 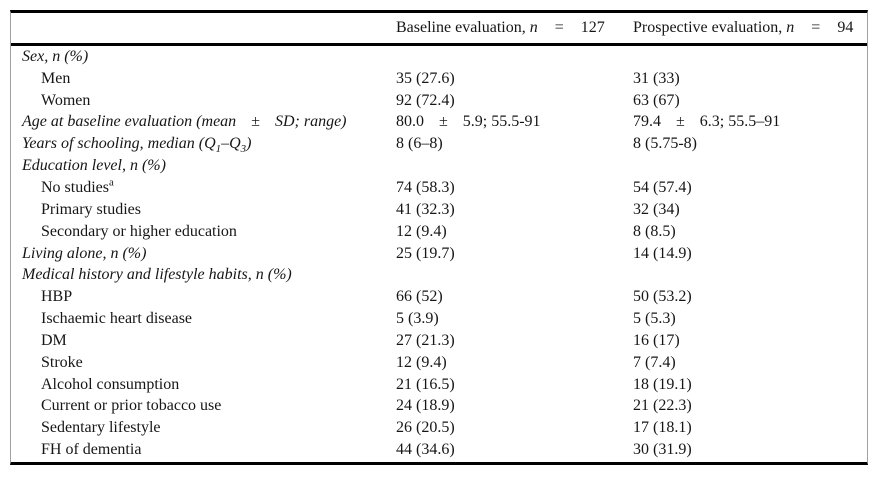 What do you see at coordinates (419, 144) in the screenshot?
I see `baseline-value-cell: 8 (6–8)` at bounding box center [419, 144].